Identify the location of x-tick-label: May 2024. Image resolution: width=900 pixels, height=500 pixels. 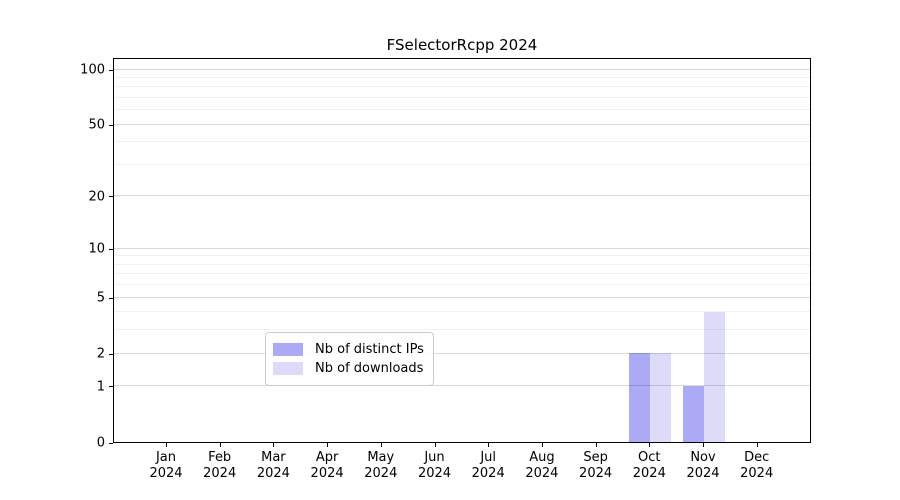
(381, 465).